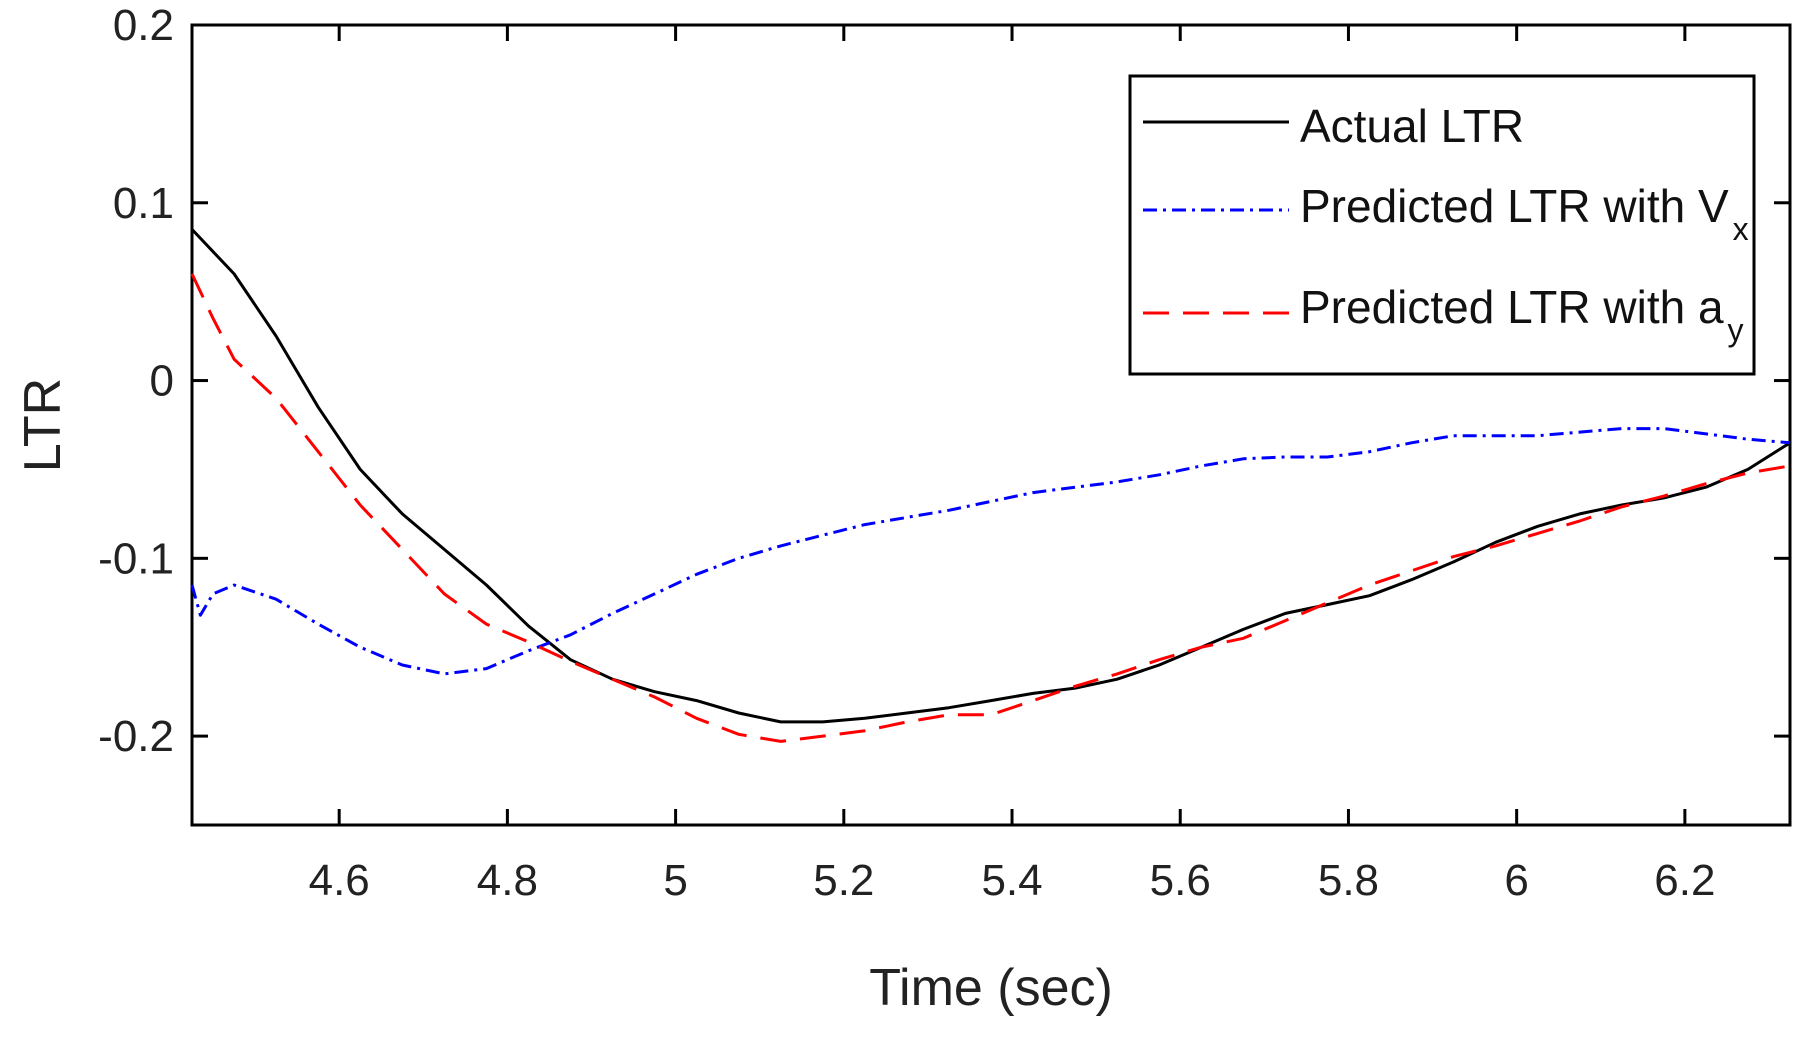 The width and height of the screenshot is (1814, 1038). Describe the element at coordinates (507, 880) in the screenshot. I see `x-tick-label: 4.8` at that location.